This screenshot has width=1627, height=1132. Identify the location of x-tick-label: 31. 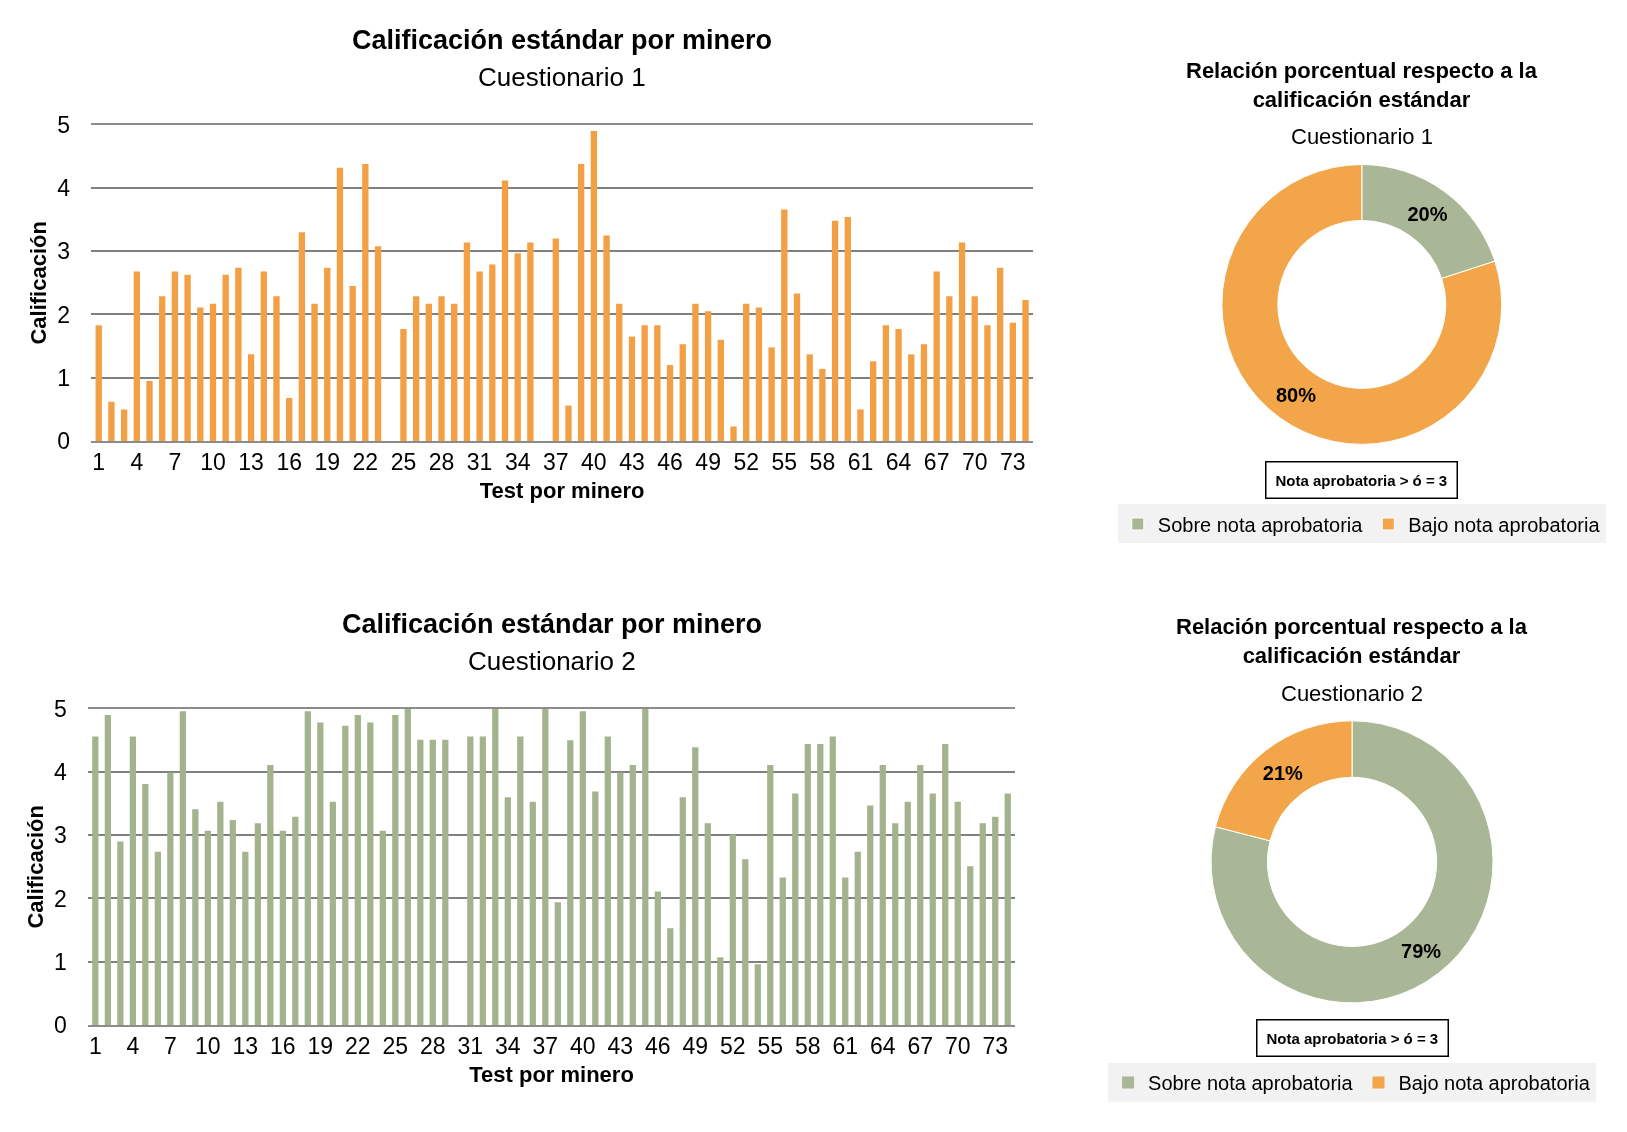
(479, 462).